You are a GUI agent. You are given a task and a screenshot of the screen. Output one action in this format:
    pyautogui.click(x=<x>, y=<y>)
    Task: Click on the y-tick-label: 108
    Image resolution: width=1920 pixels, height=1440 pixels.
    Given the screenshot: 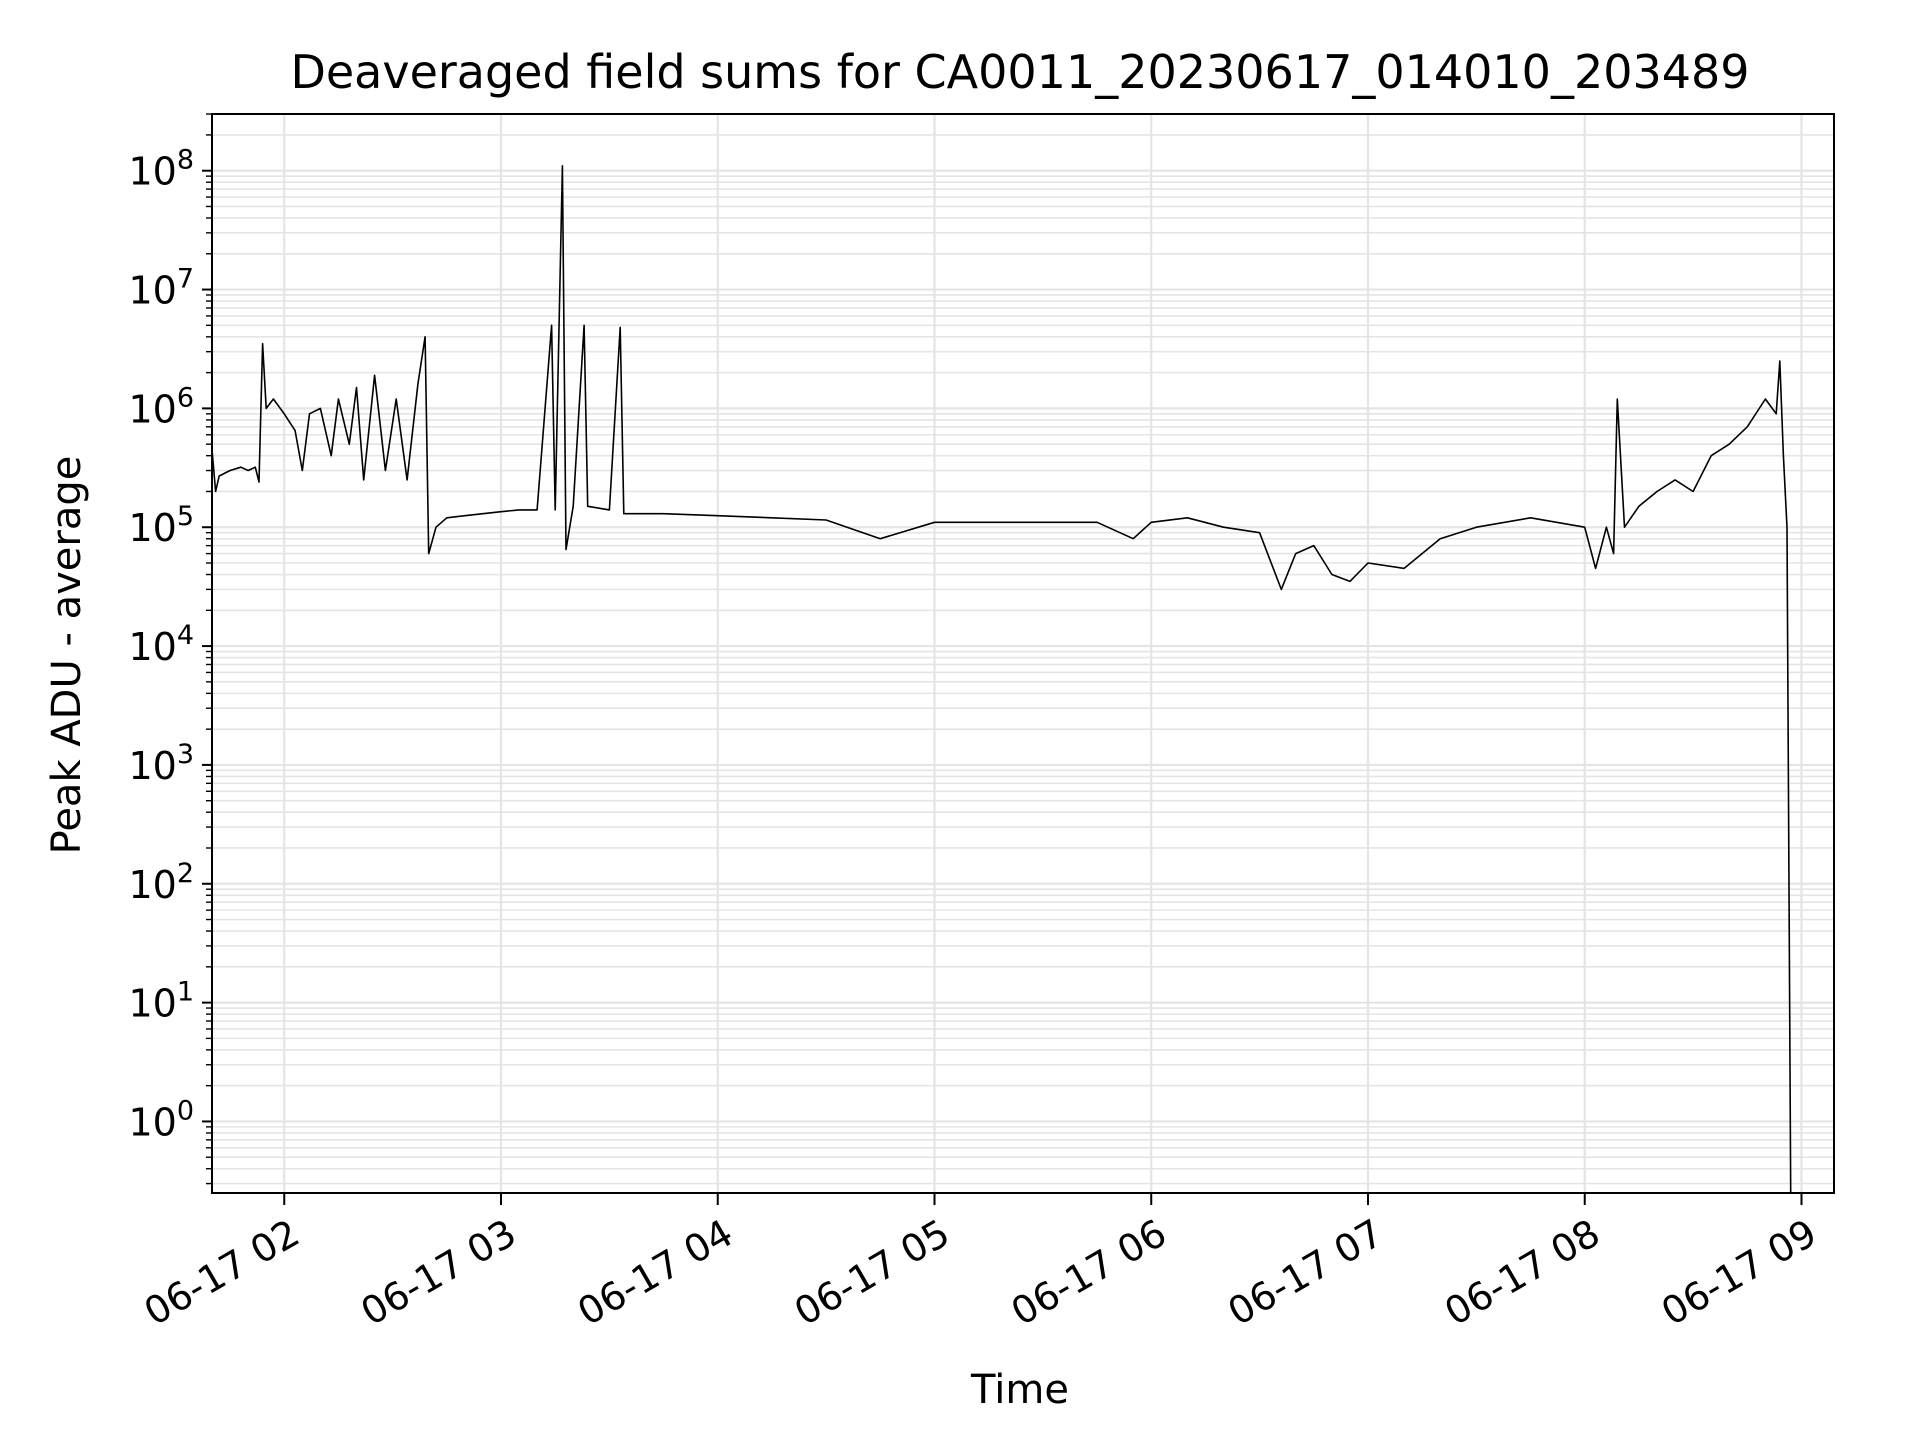 What is the action you would take?
    pyautogui.click(x=161, y=169)
    